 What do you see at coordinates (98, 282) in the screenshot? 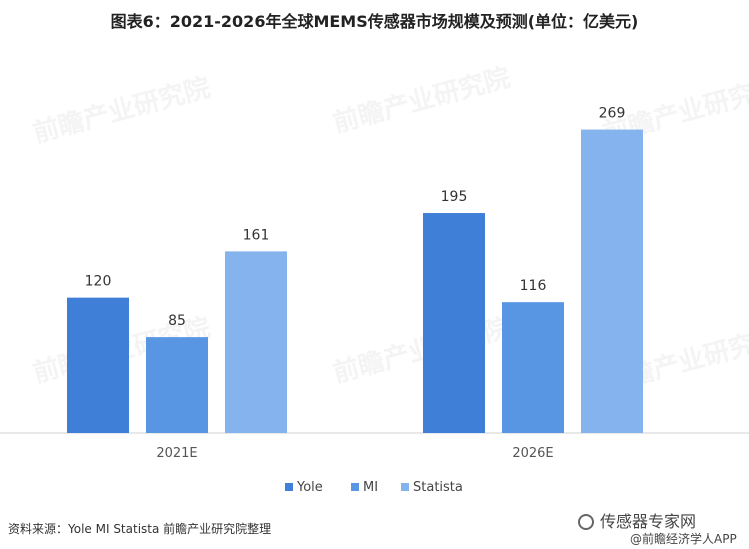
I see `data-label: 120` at bounding box center [98, 282].